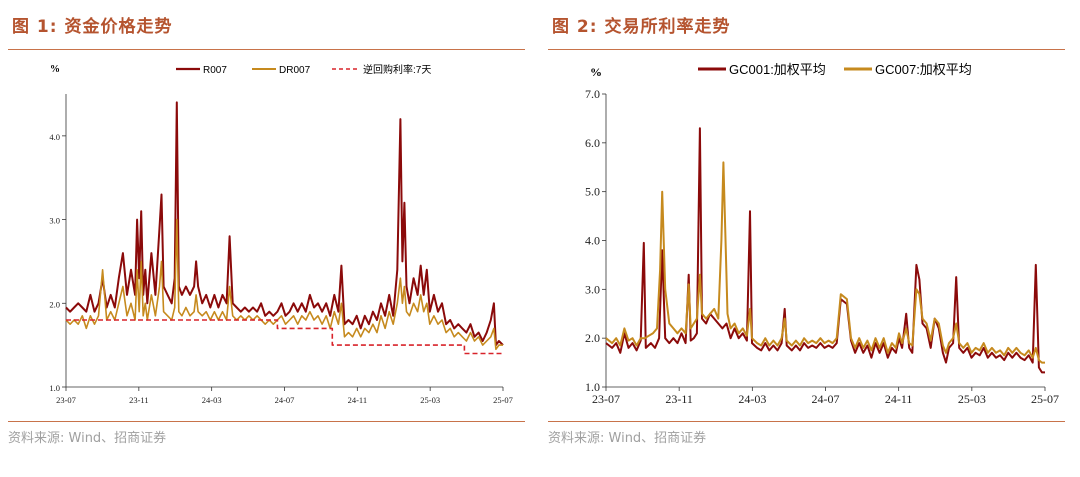 This screenshot has height=477, width=1080. What do you see at coordinates (835, 69) in the screenshot?
I see `right-legend: GC001:加权平均 GC007:加权平均` at bounding box center [835, 69].